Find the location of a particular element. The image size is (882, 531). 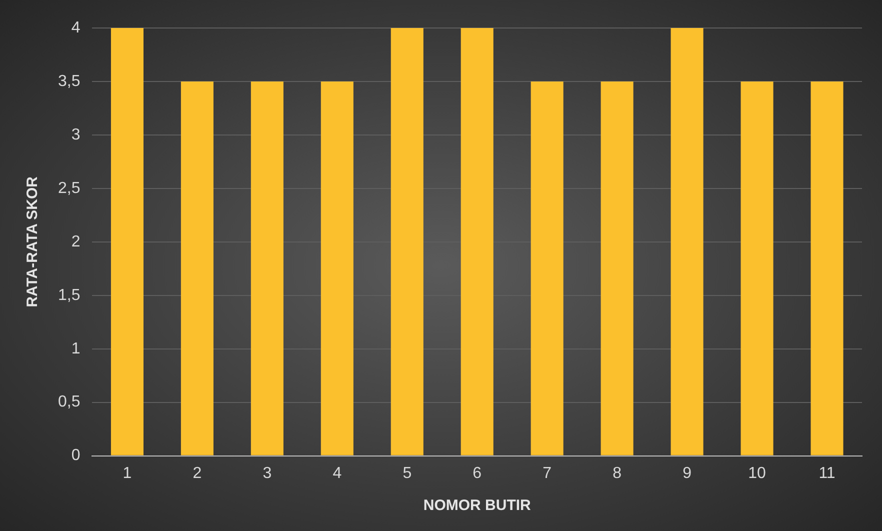

y-tick-label: 4 is located at coordinates (75, 27).